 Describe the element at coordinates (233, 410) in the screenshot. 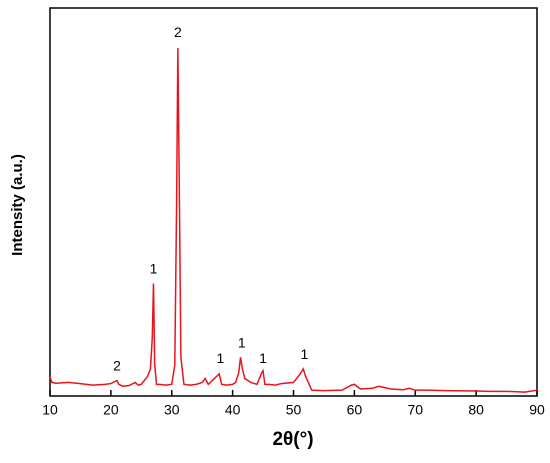

I see `x-tick-label: 40` at that location.